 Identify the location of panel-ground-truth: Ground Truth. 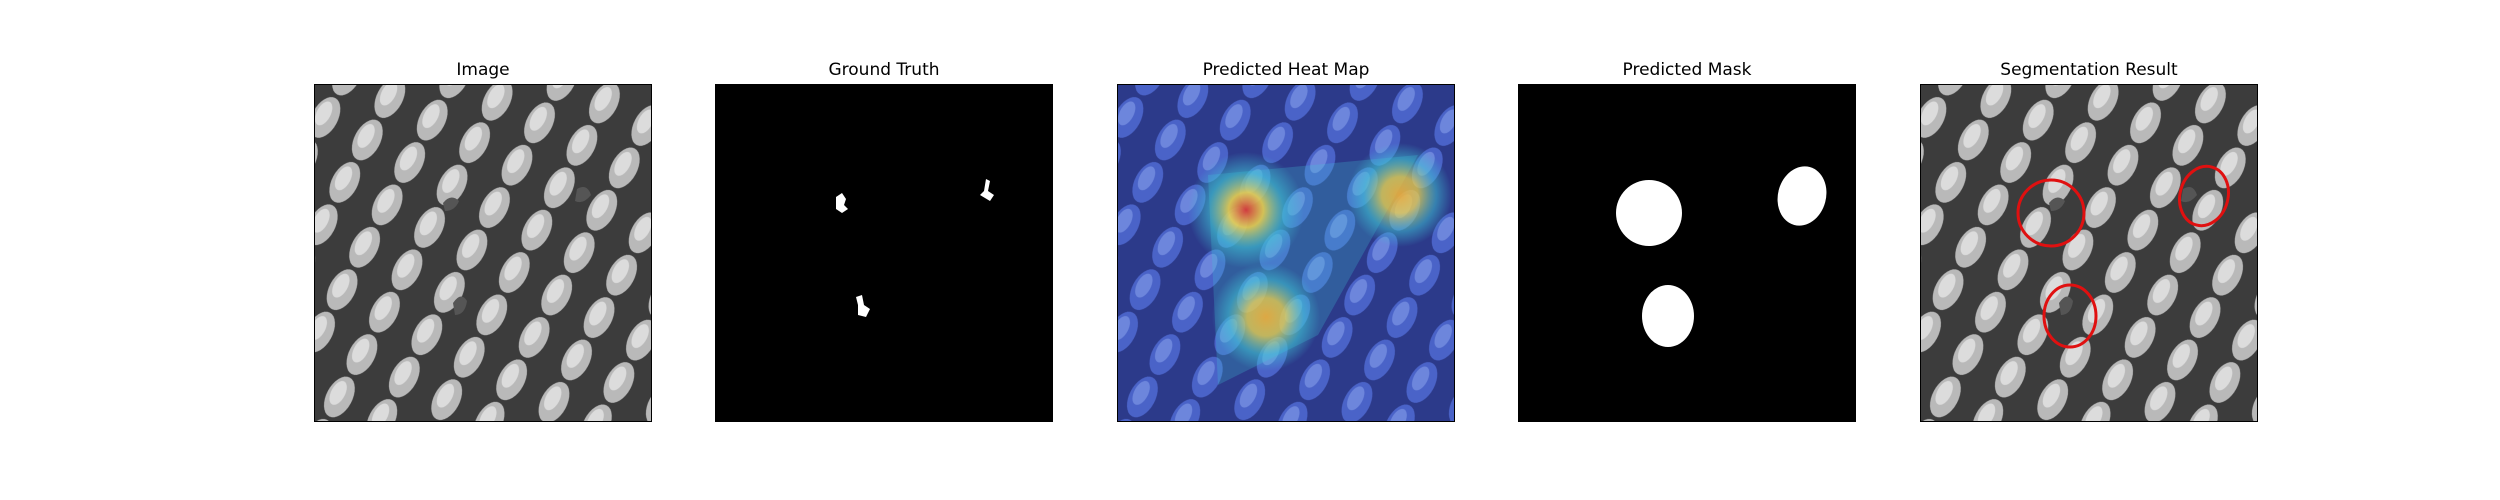
(884, 250).